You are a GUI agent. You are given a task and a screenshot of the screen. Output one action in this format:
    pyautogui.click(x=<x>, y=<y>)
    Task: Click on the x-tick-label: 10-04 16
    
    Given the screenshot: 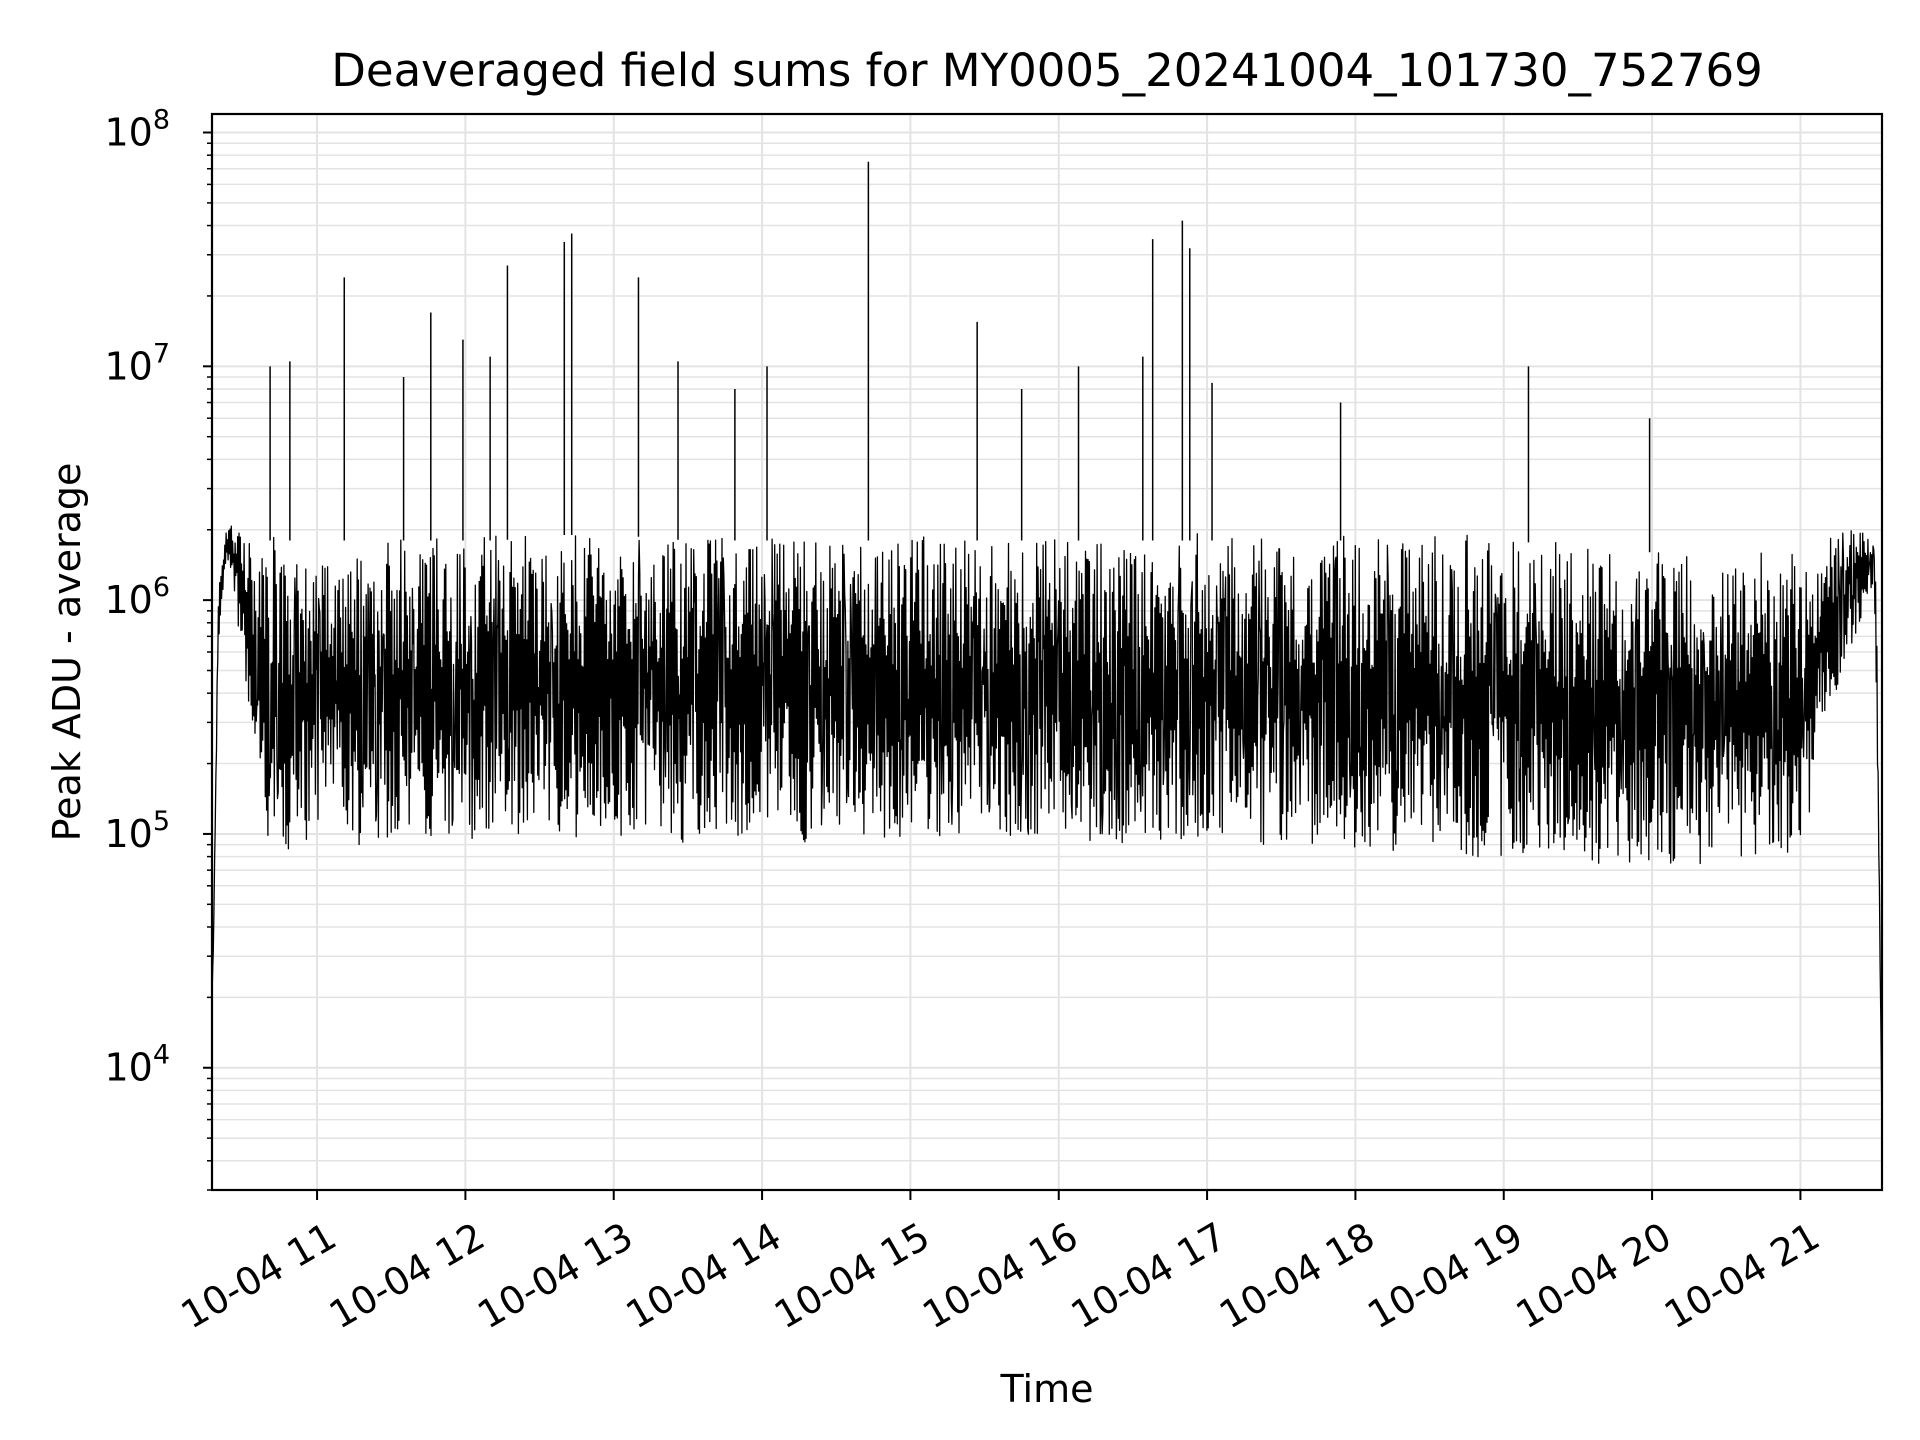 What is the action you would take?
    pyautogui.click(x=1000, y=1276)
    